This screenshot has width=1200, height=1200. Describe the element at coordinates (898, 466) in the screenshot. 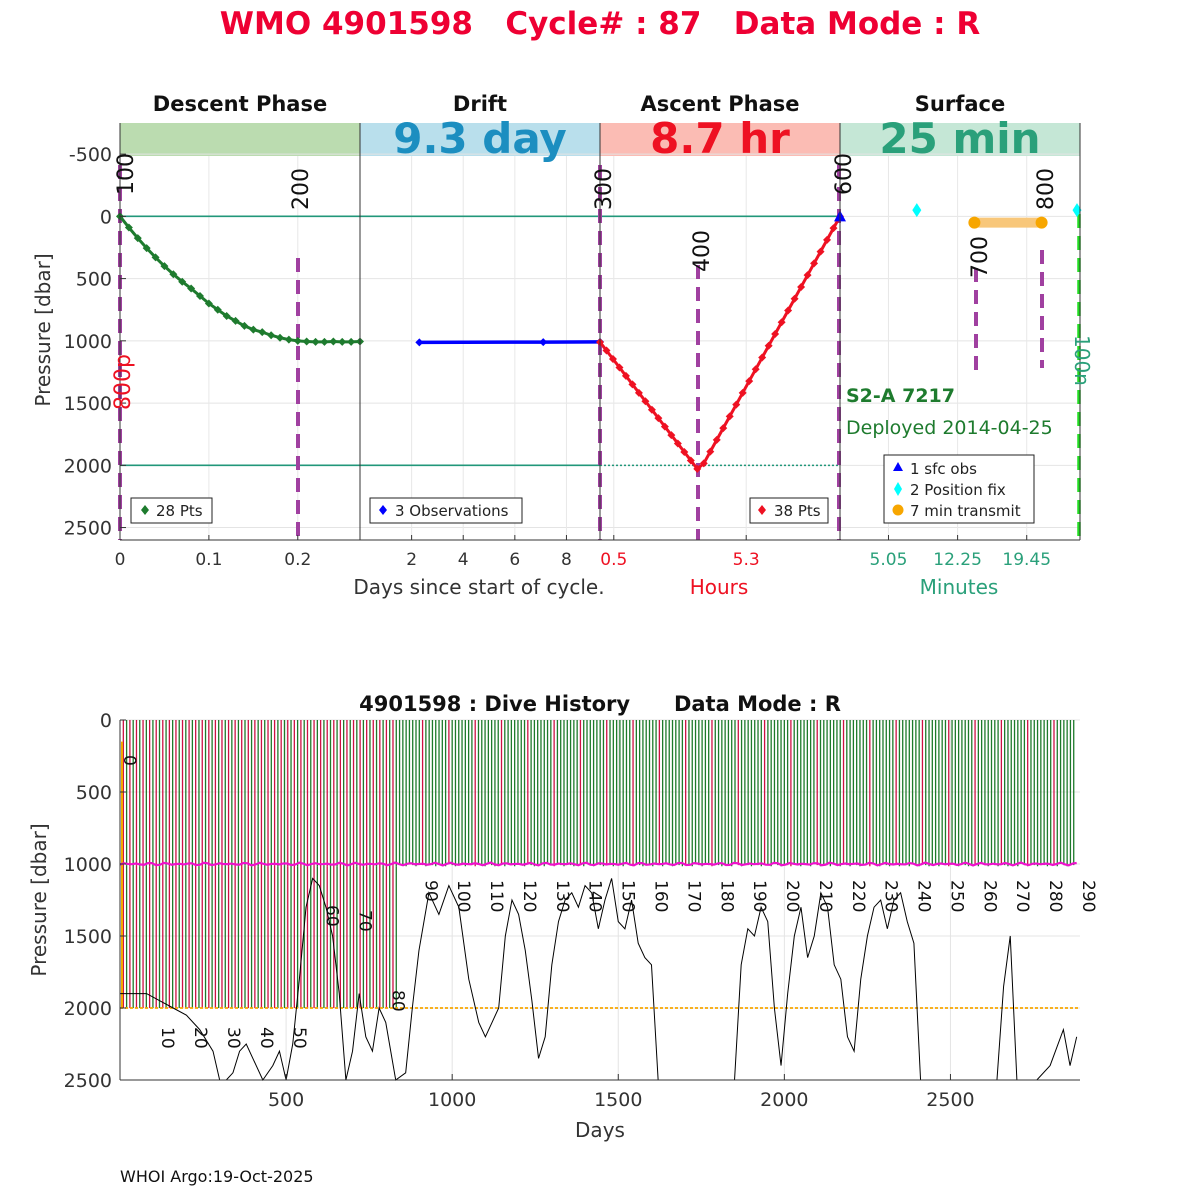

I see `legend-sfc-obs-marker` at that location.